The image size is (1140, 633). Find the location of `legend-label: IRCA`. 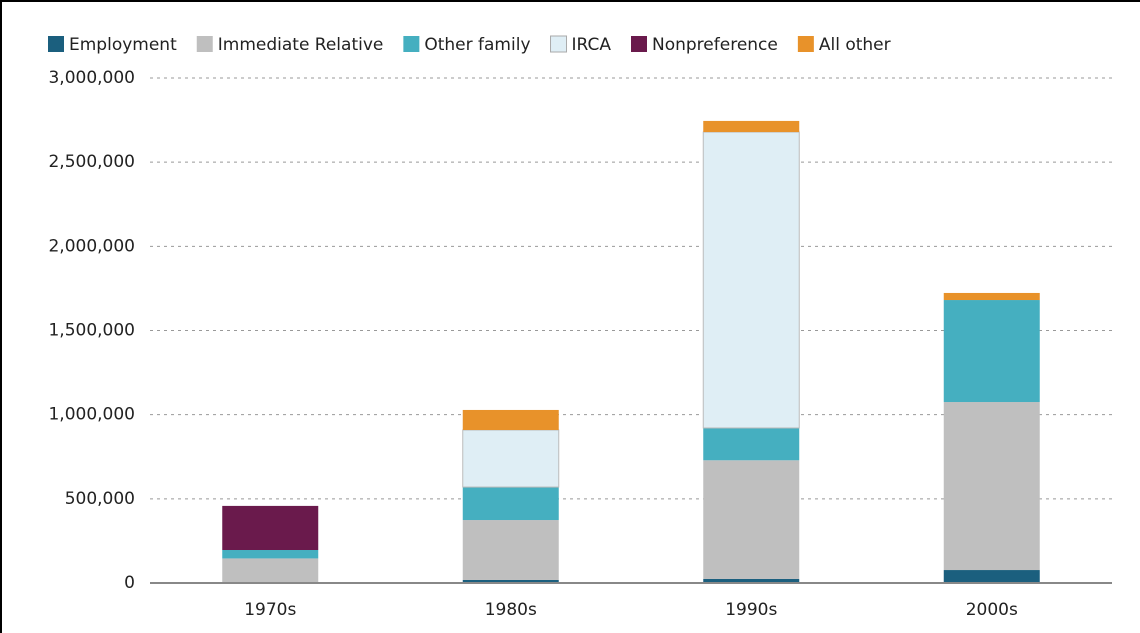

legend-label: IRCA is located at coordinates (592, 45).